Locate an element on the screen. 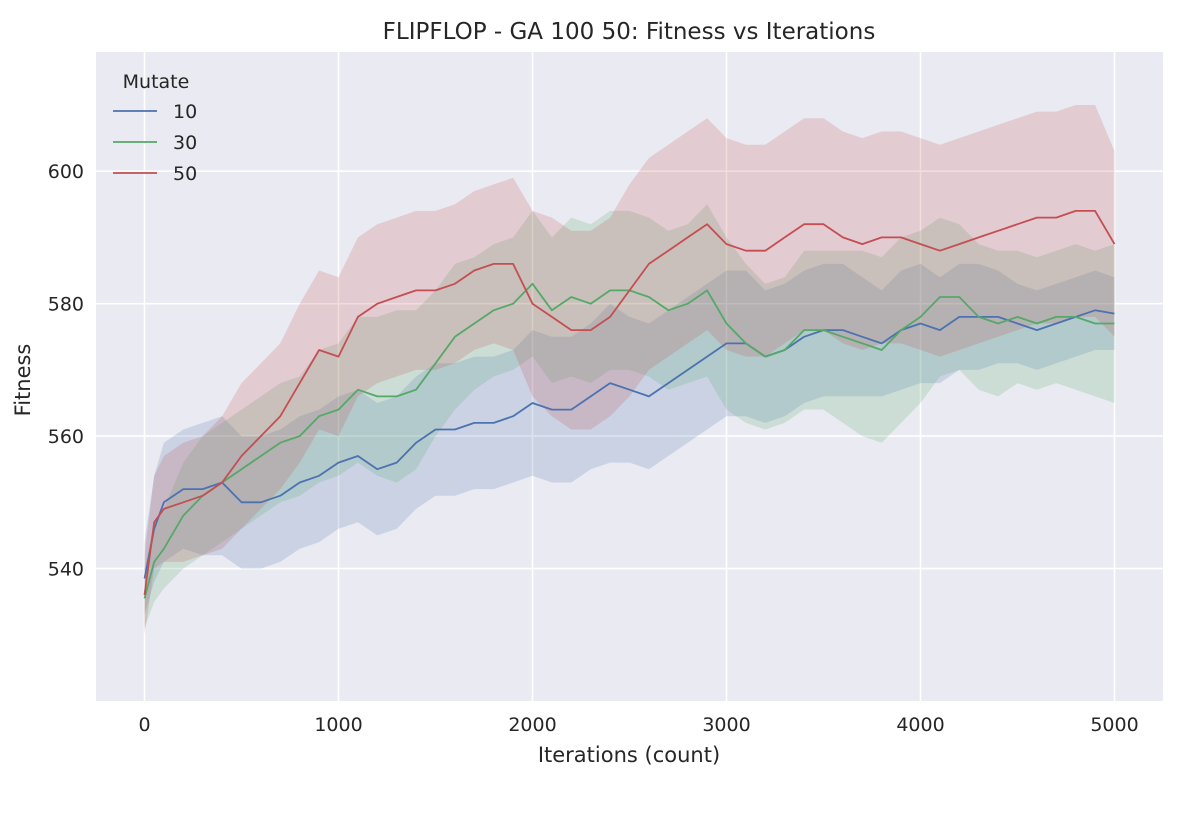 The image size is (1200, 825). legend-label-50: 50 is located at coordinates (185, 174).